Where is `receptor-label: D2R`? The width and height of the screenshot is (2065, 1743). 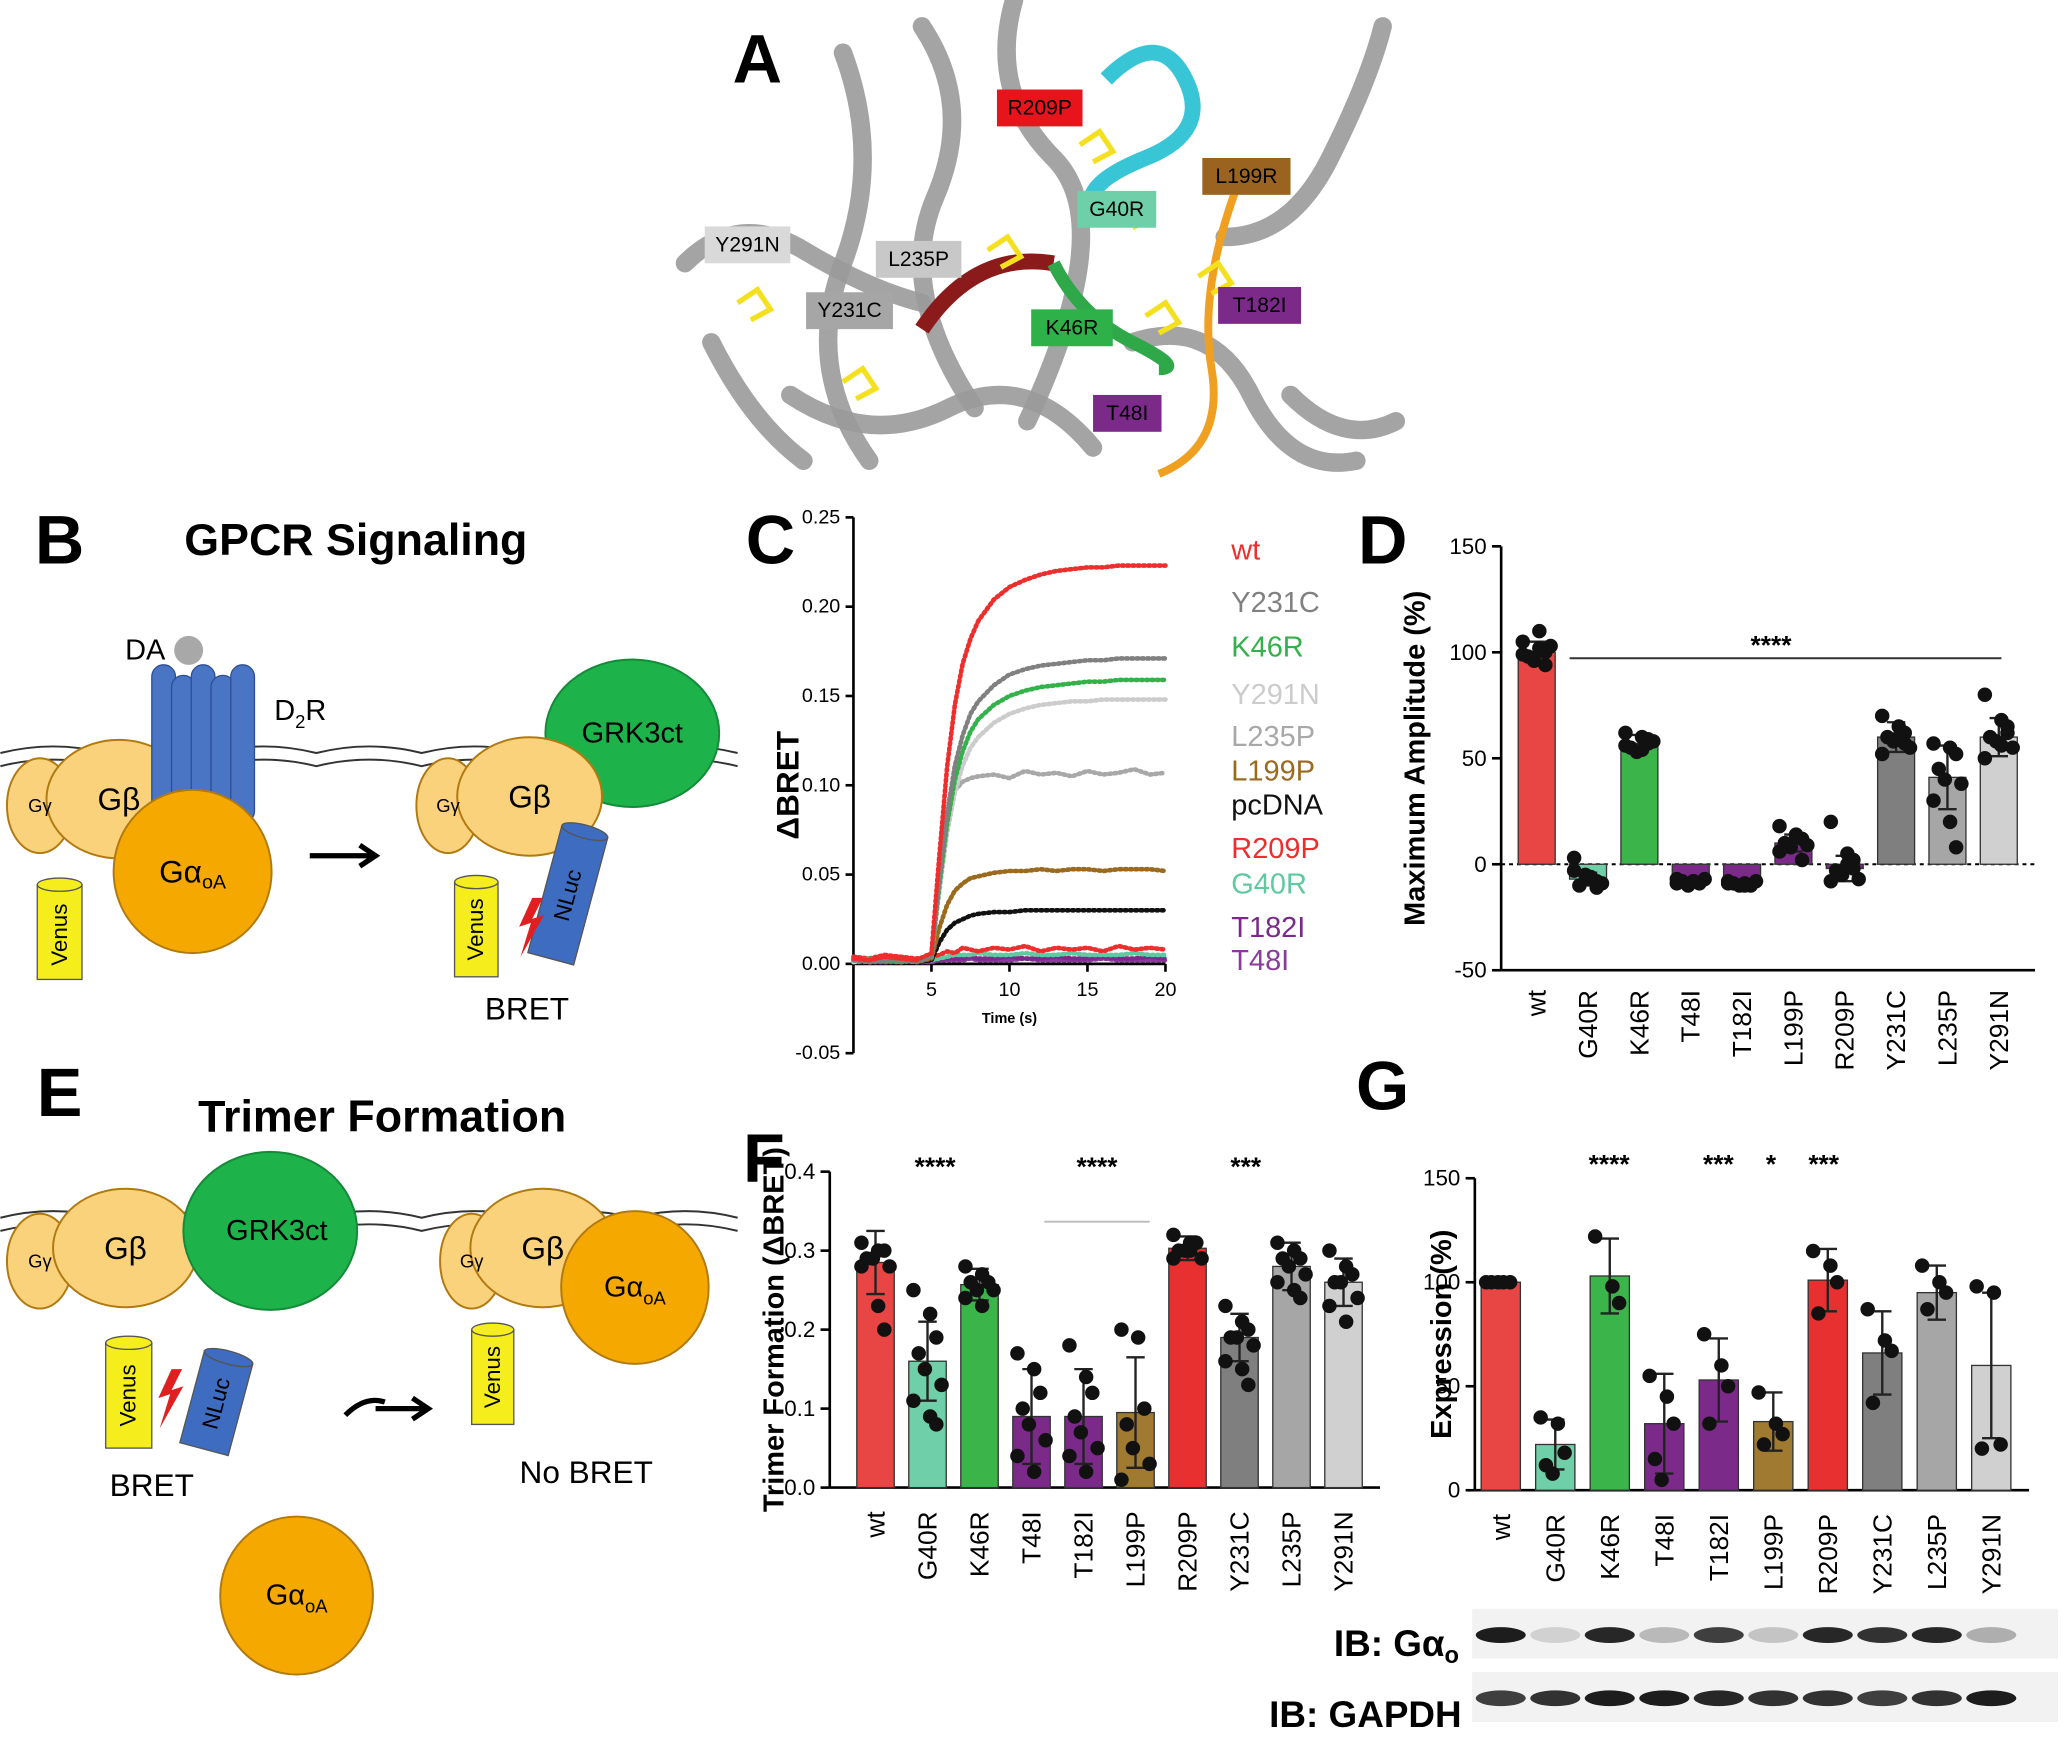
receptor-label: D2R is located at coordinates (300, 713).